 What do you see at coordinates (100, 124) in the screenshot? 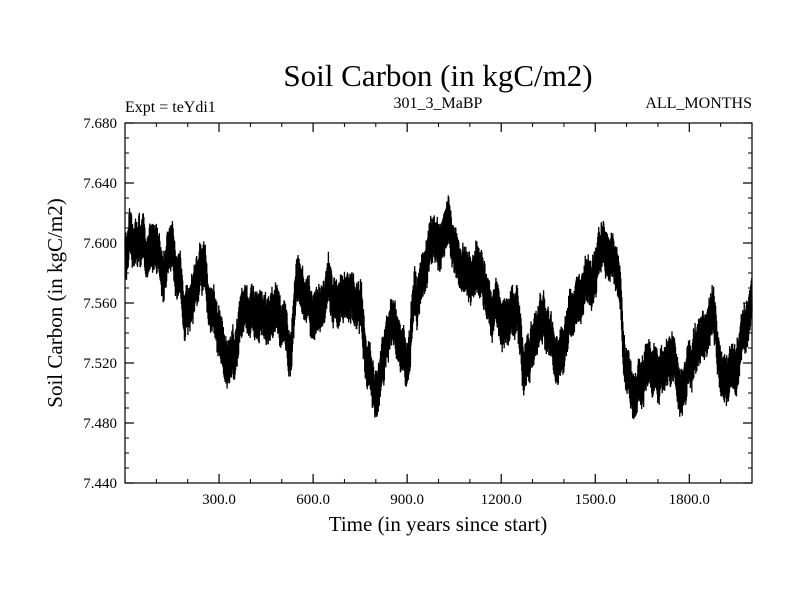
I see `y-tick-label: 7.680` at bounding box center [100, 124].